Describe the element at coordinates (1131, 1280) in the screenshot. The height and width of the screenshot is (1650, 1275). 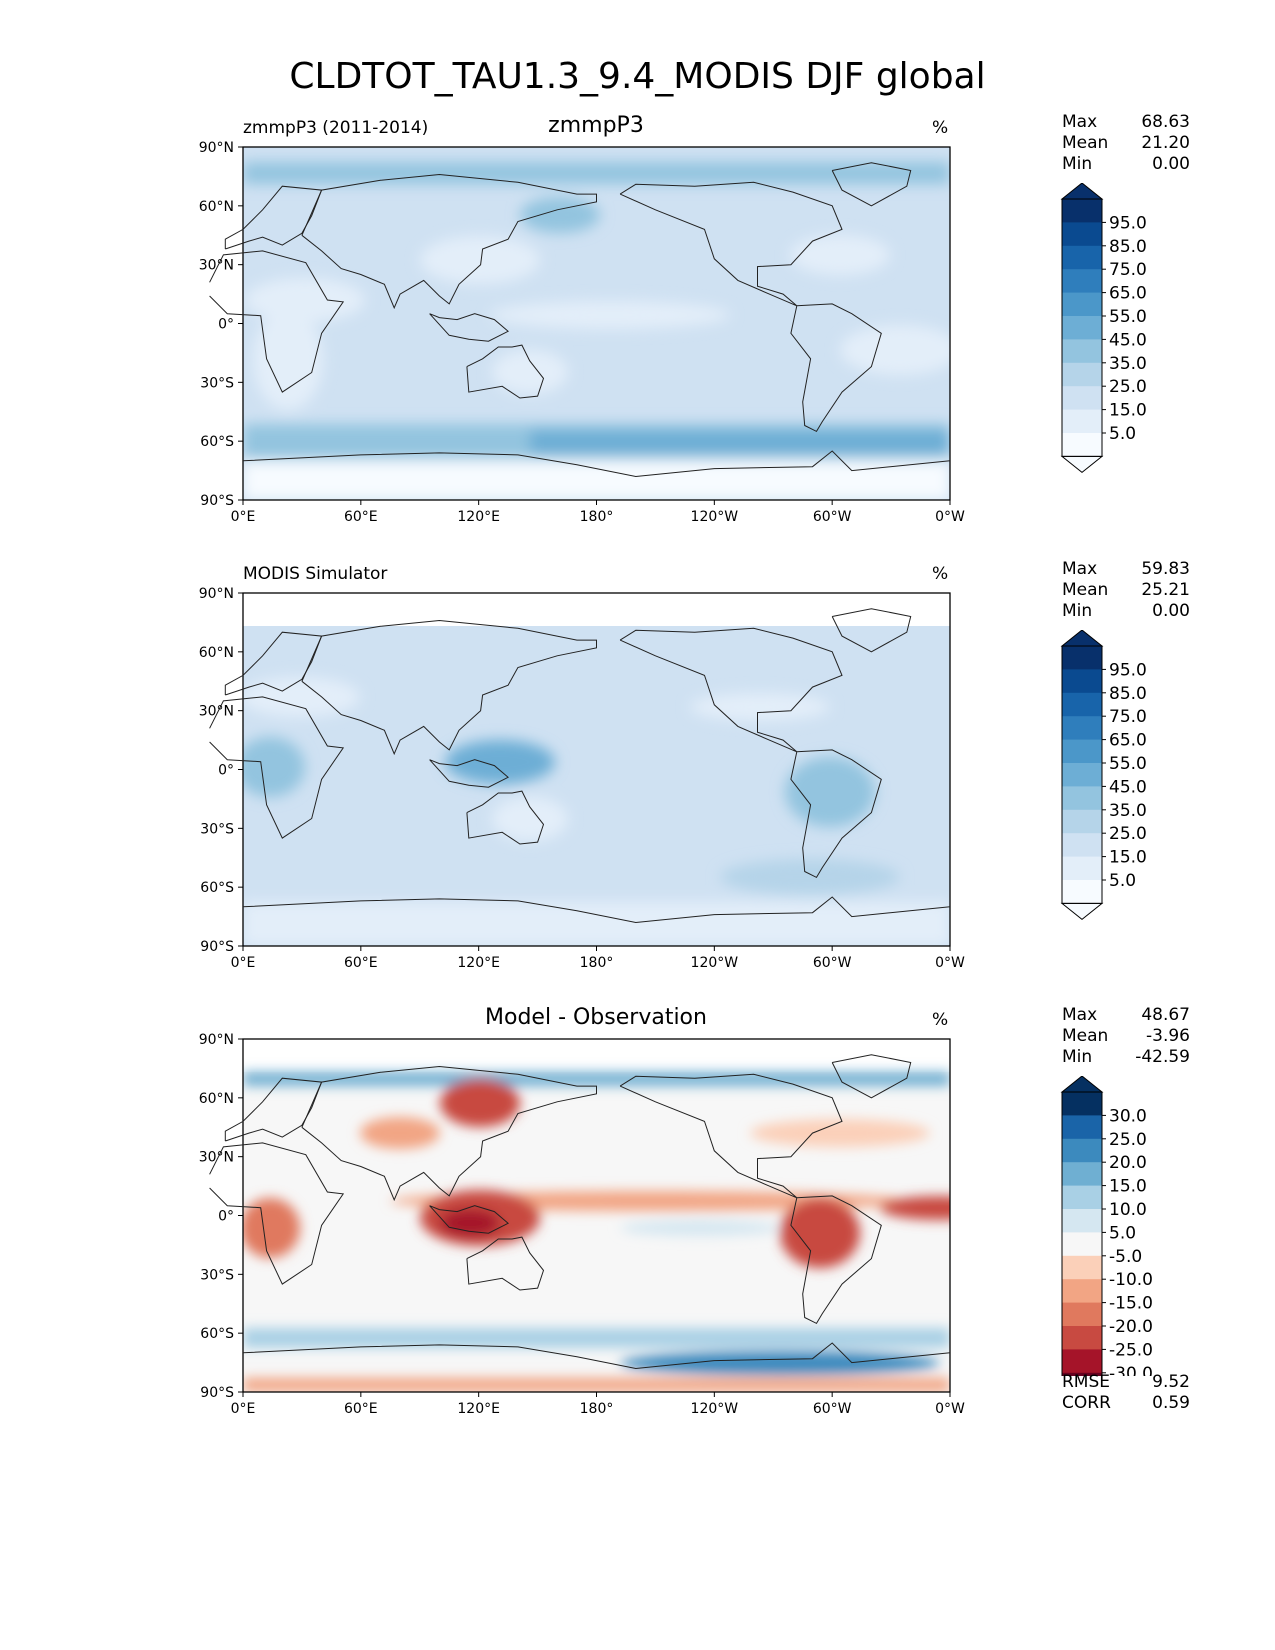
I see `colorbar-tick-label: -10.0` at that location.